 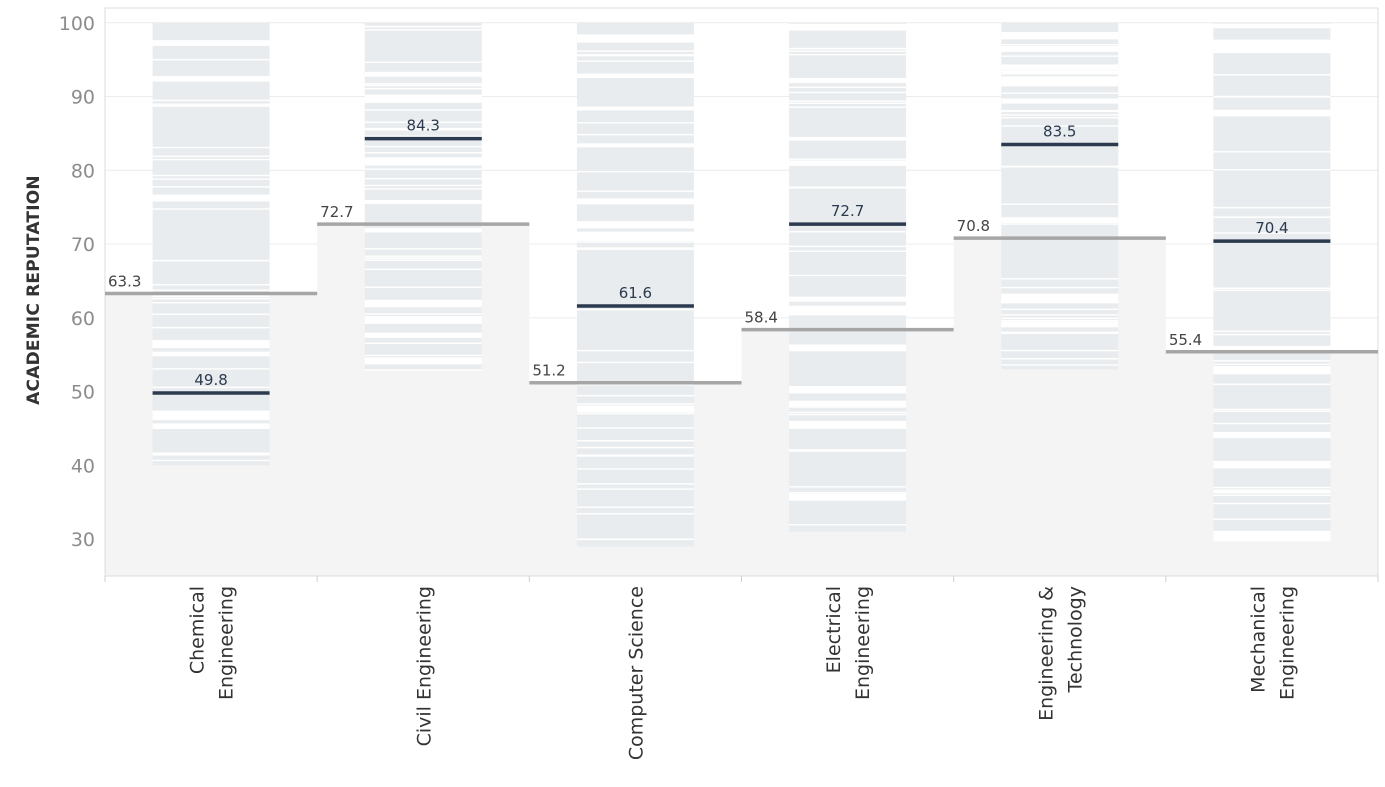 What do you see at coordinates (635, 293) in the screenshot?
I see `selected-label: 61.6` at bounding box center [635, 293].